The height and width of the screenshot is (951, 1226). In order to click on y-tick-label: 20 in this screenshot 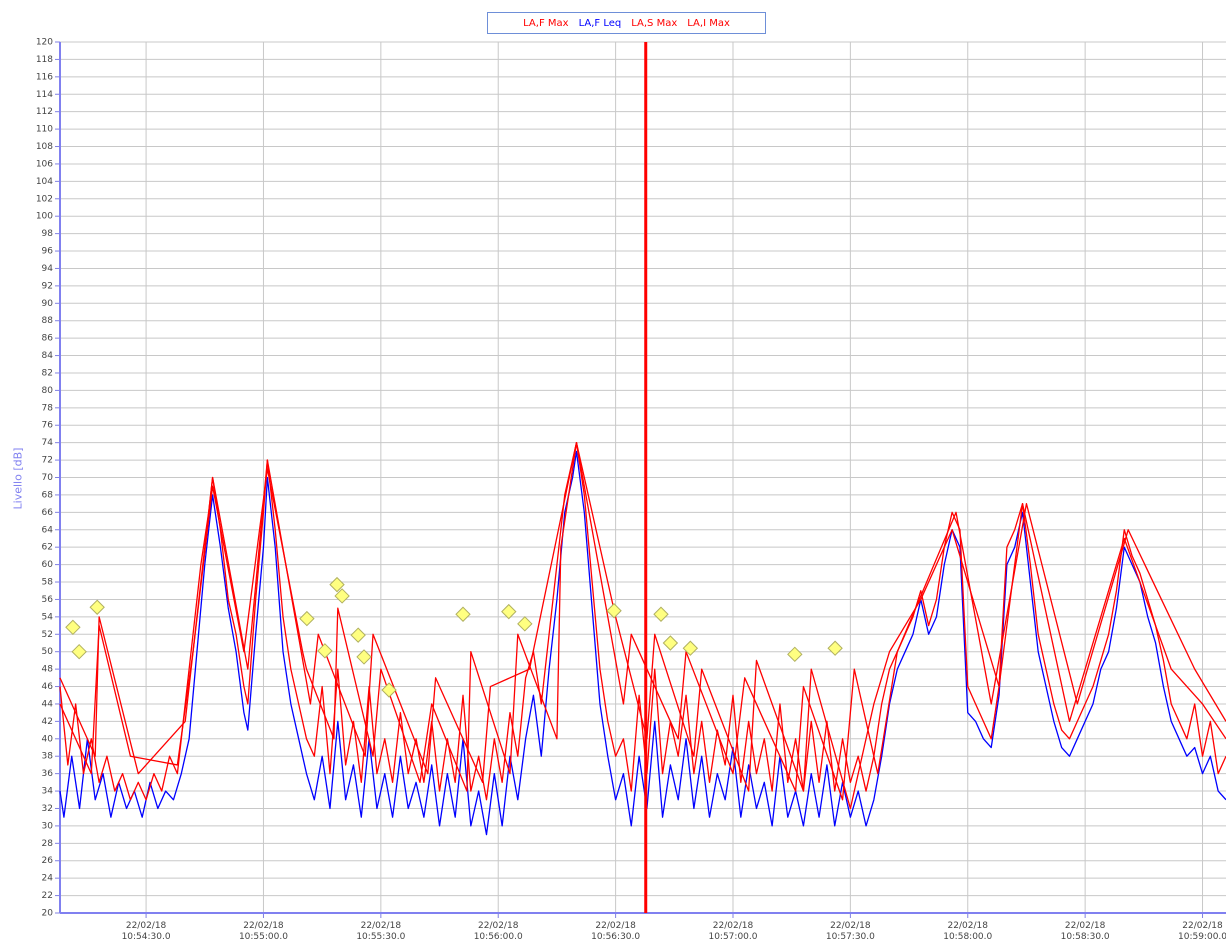, I will do `click(48, 914)`.